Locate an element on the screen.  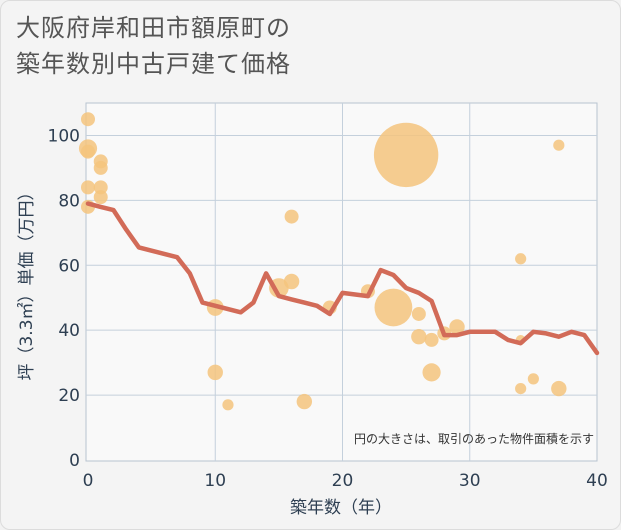
y-tick-label: 0 is located at coordinates (74, 461).